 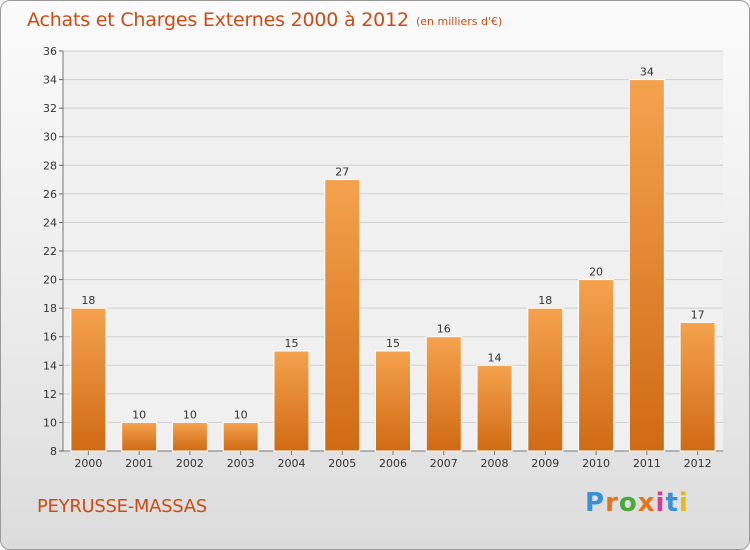 I want to click on x-tick-label: 2004, so click(x=291, y=463).